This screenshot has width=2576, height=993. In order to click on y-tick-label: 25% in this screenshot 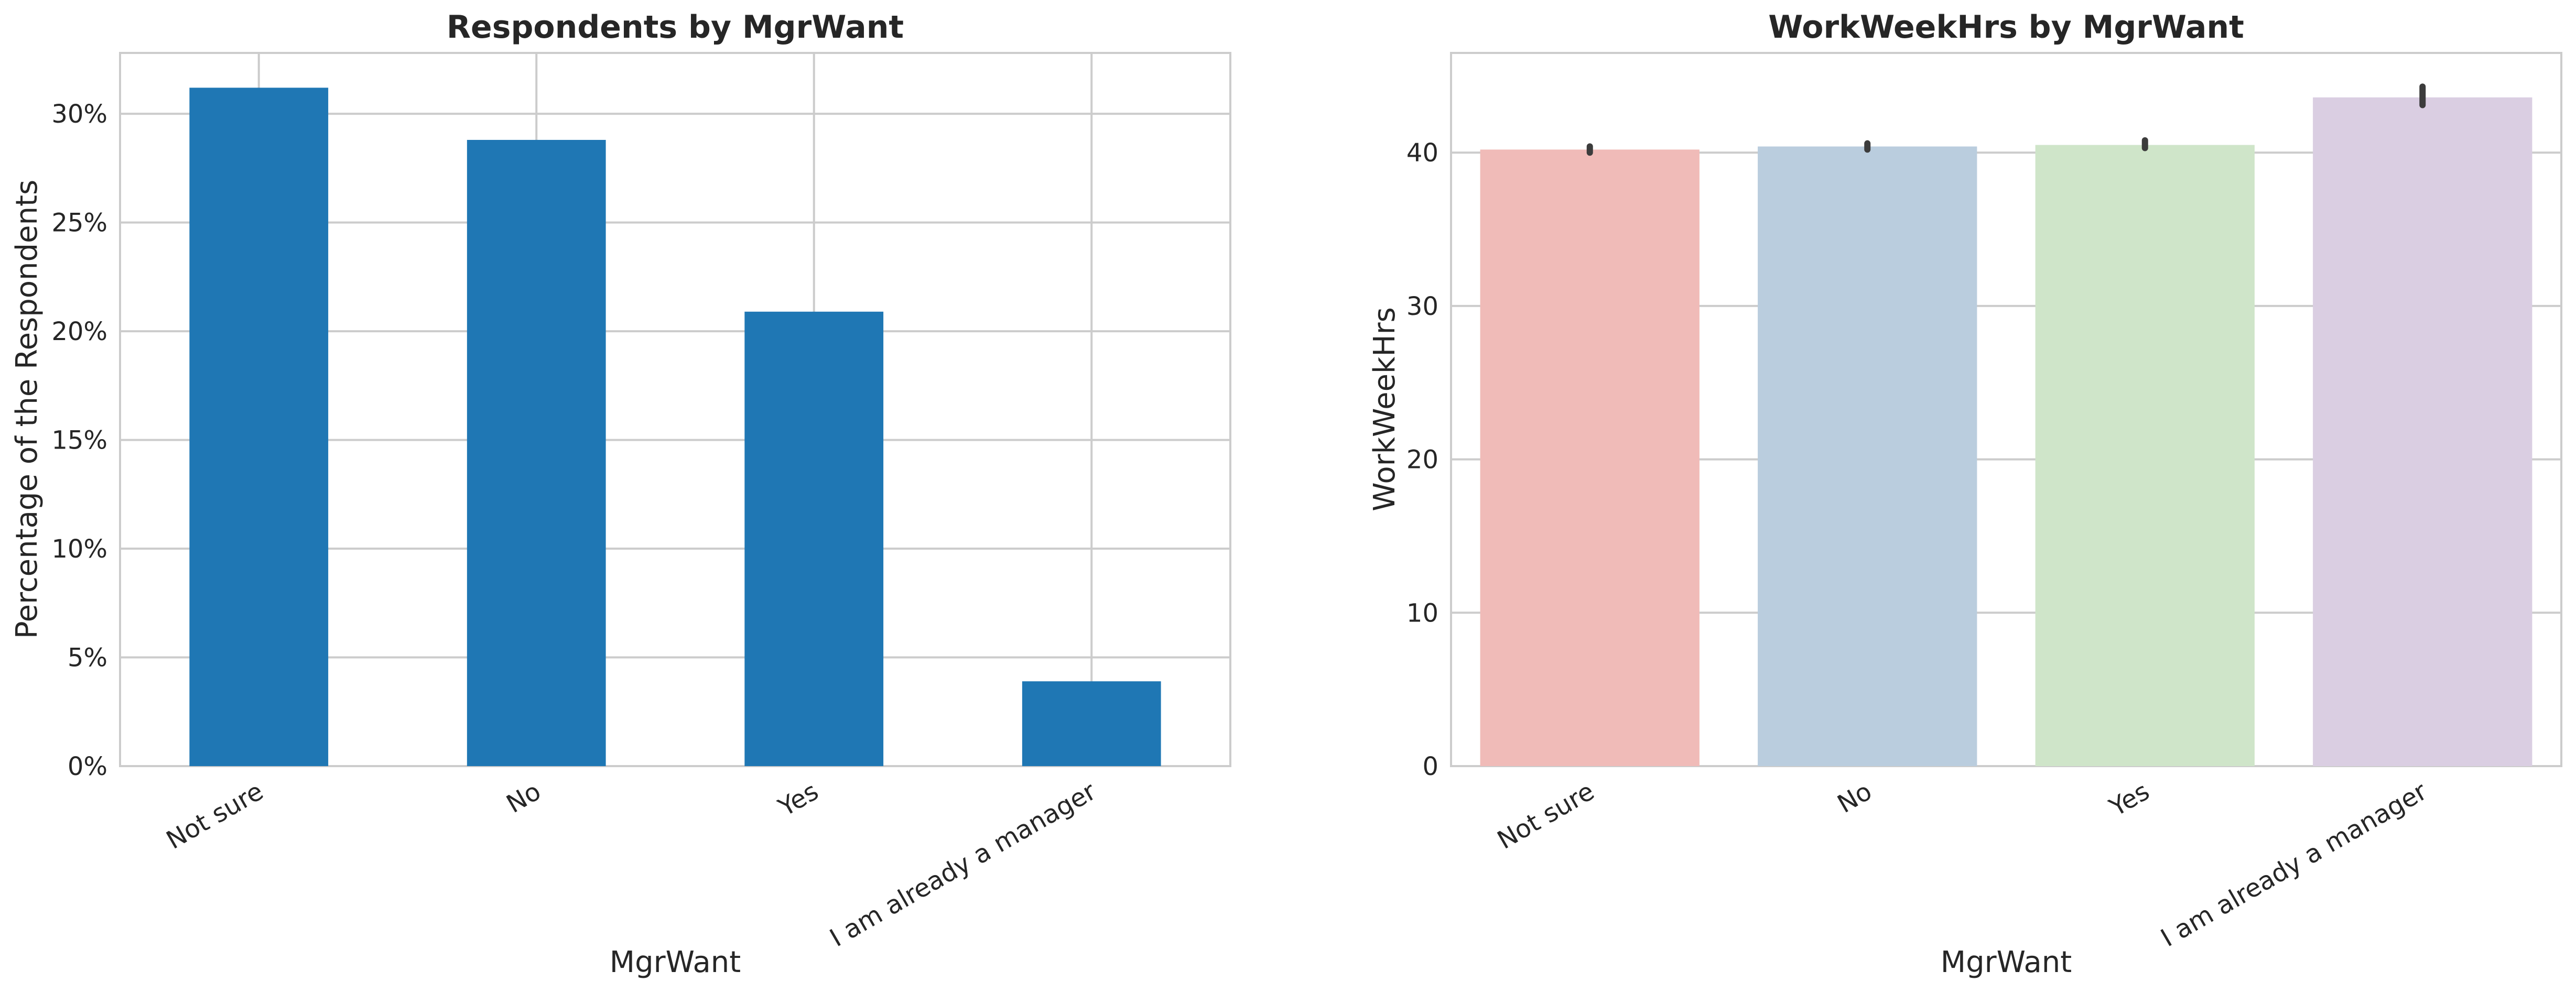, I will do `click(79, 223)`.